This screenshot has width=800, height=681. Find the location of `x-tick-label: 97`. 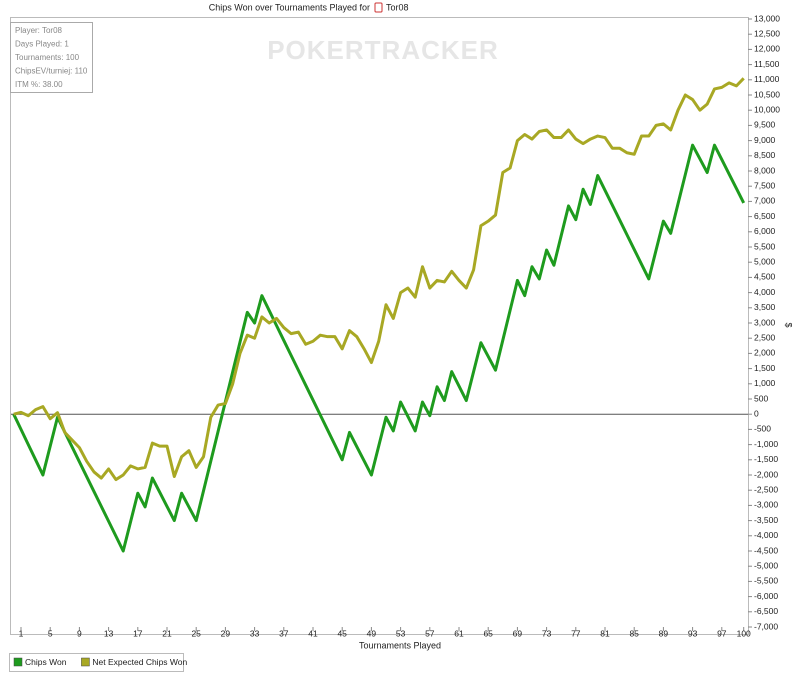

x-tick-label: 97 is located at coordinates (722, 633).